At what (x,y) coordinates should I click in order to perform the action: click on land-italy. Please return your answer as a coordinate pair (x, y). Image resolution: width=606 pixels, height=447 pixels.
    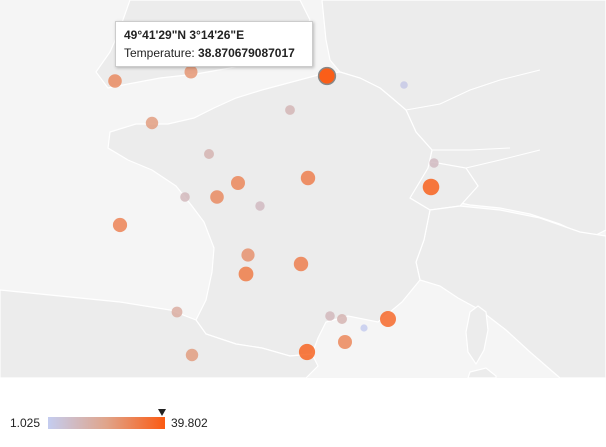
    Looking at the image, I should click on (510, 291).